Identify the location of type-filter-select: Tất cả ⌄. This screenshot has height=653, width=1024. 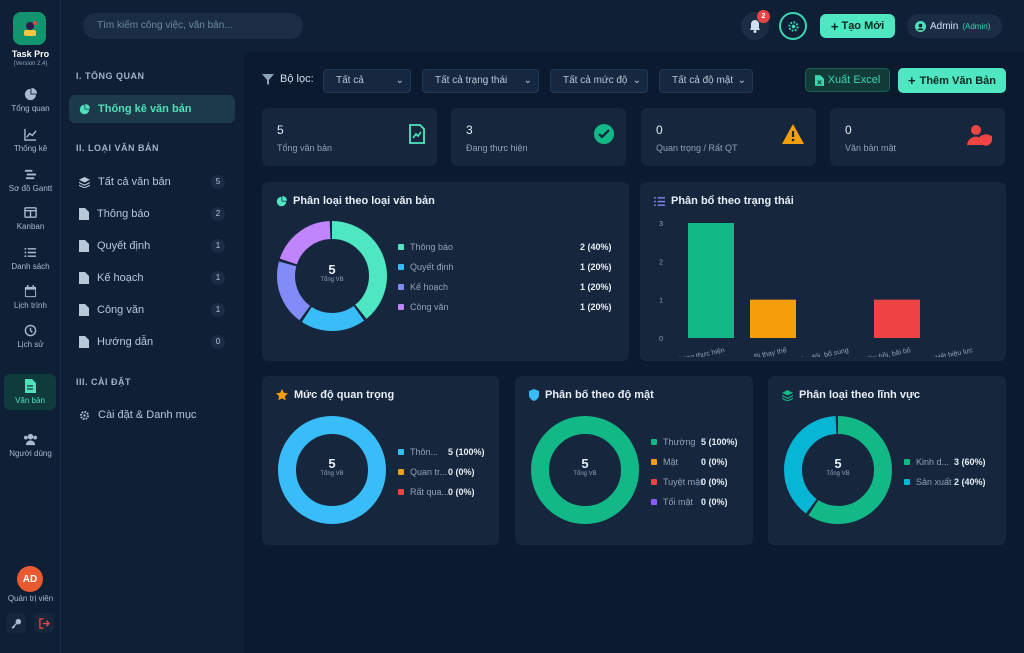
(367, 81).